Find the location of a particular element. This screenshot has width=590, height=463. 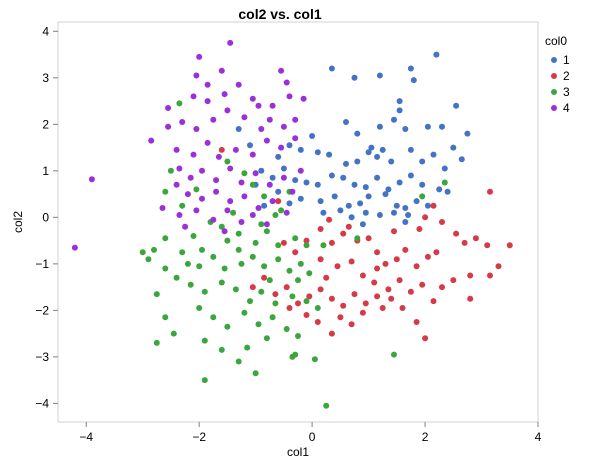

y-axis: 4 3 2 1 0 −1 −2 −3 −4 is located at coordinates (46, 217).